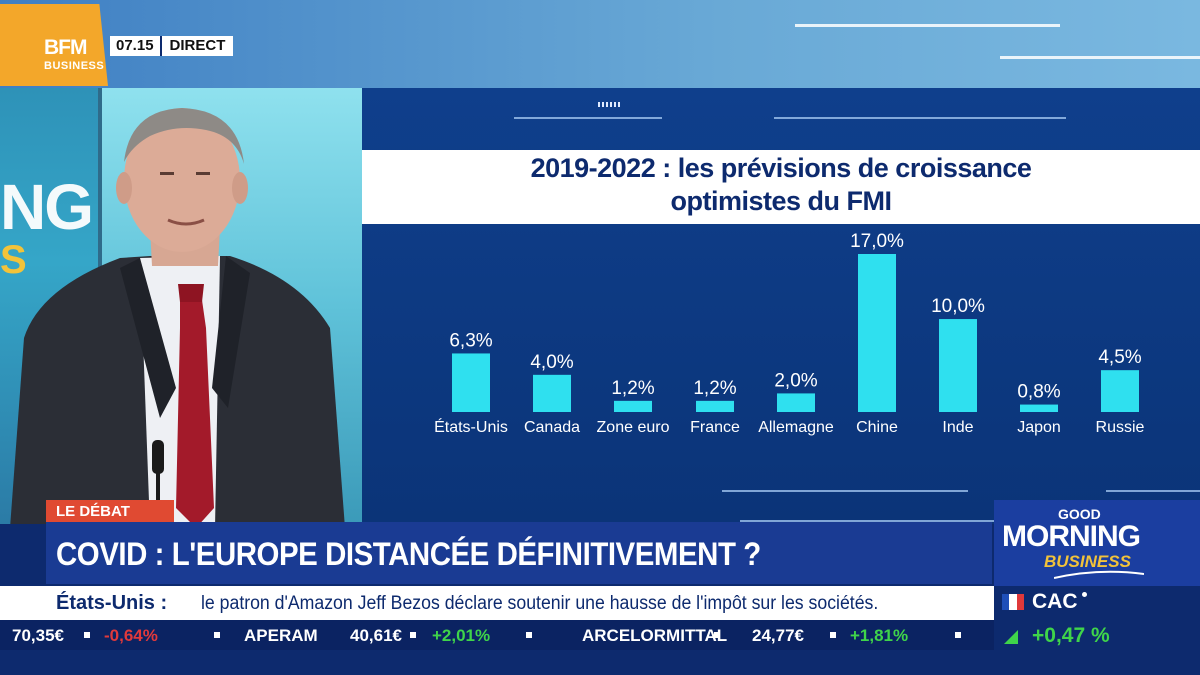 The image size is (1200, 675). Describe the element at coordinates (609, 104) in the screenshot. I see `decorative-dots` at that location.